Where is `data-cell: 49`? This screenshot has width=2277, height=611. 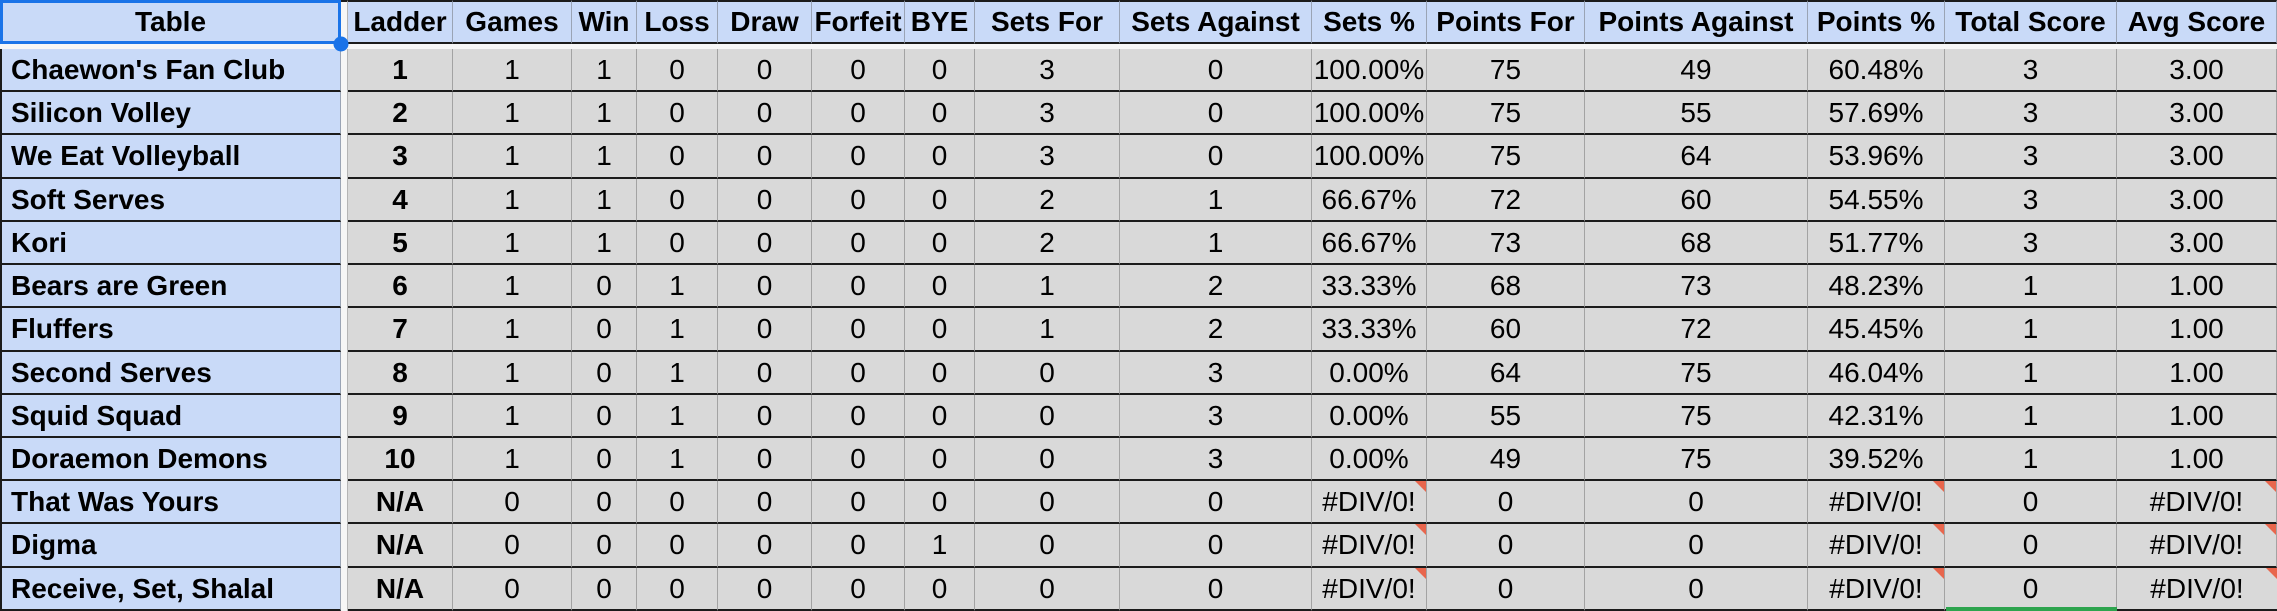
data-cell: 49 is located at coordinates (1506, 459).